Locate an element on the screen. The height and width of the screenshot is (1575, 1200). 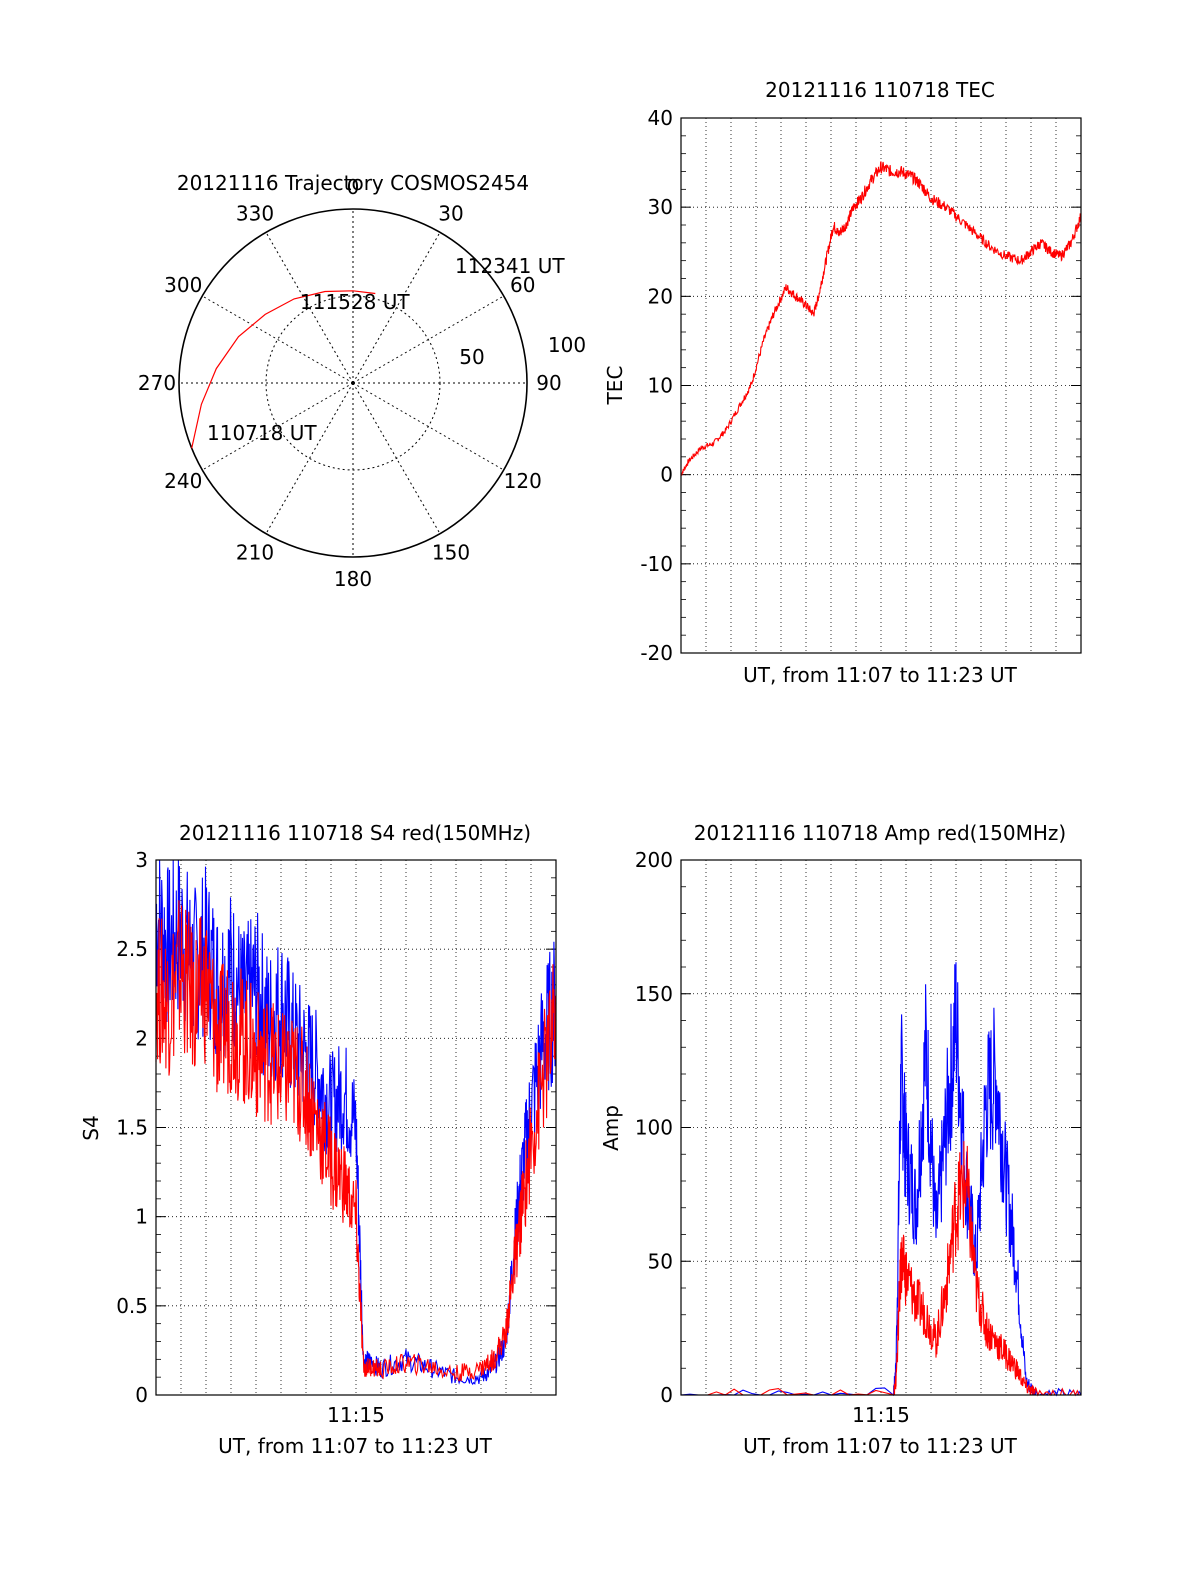
amp-xtick-label: 11:15 is located at coordinates (881, 1415).